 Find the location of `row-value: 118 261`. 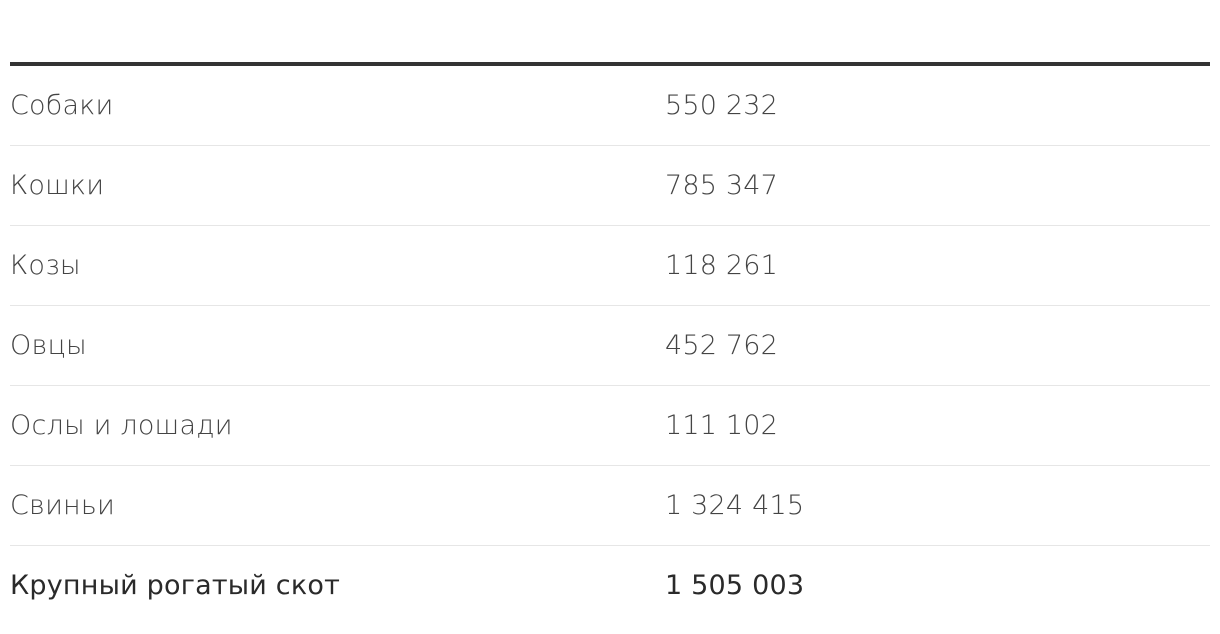

row-value: 118 261 is located at coordinates (722, 265).